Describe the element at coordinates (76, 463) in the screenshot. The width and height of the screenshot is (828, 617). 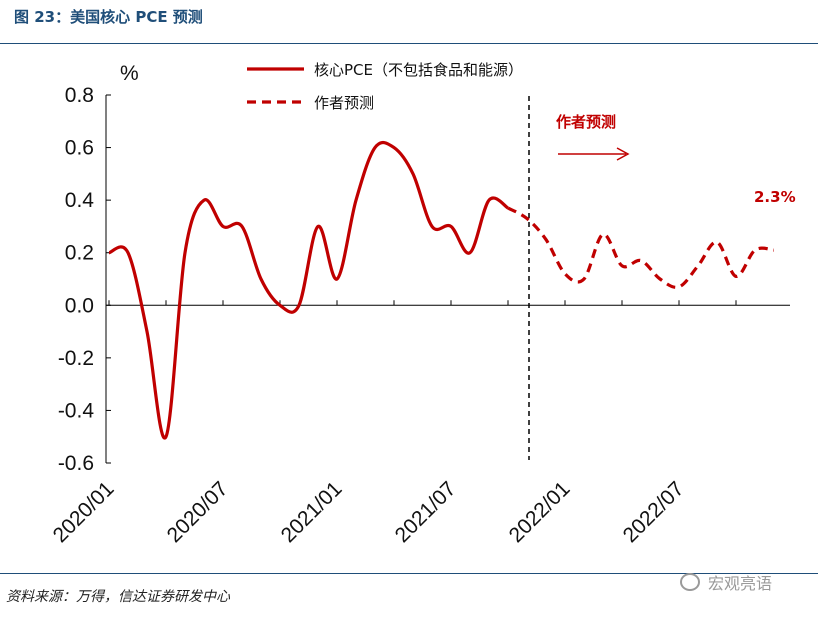
I see `y-tick-label: -0.6` at that location.